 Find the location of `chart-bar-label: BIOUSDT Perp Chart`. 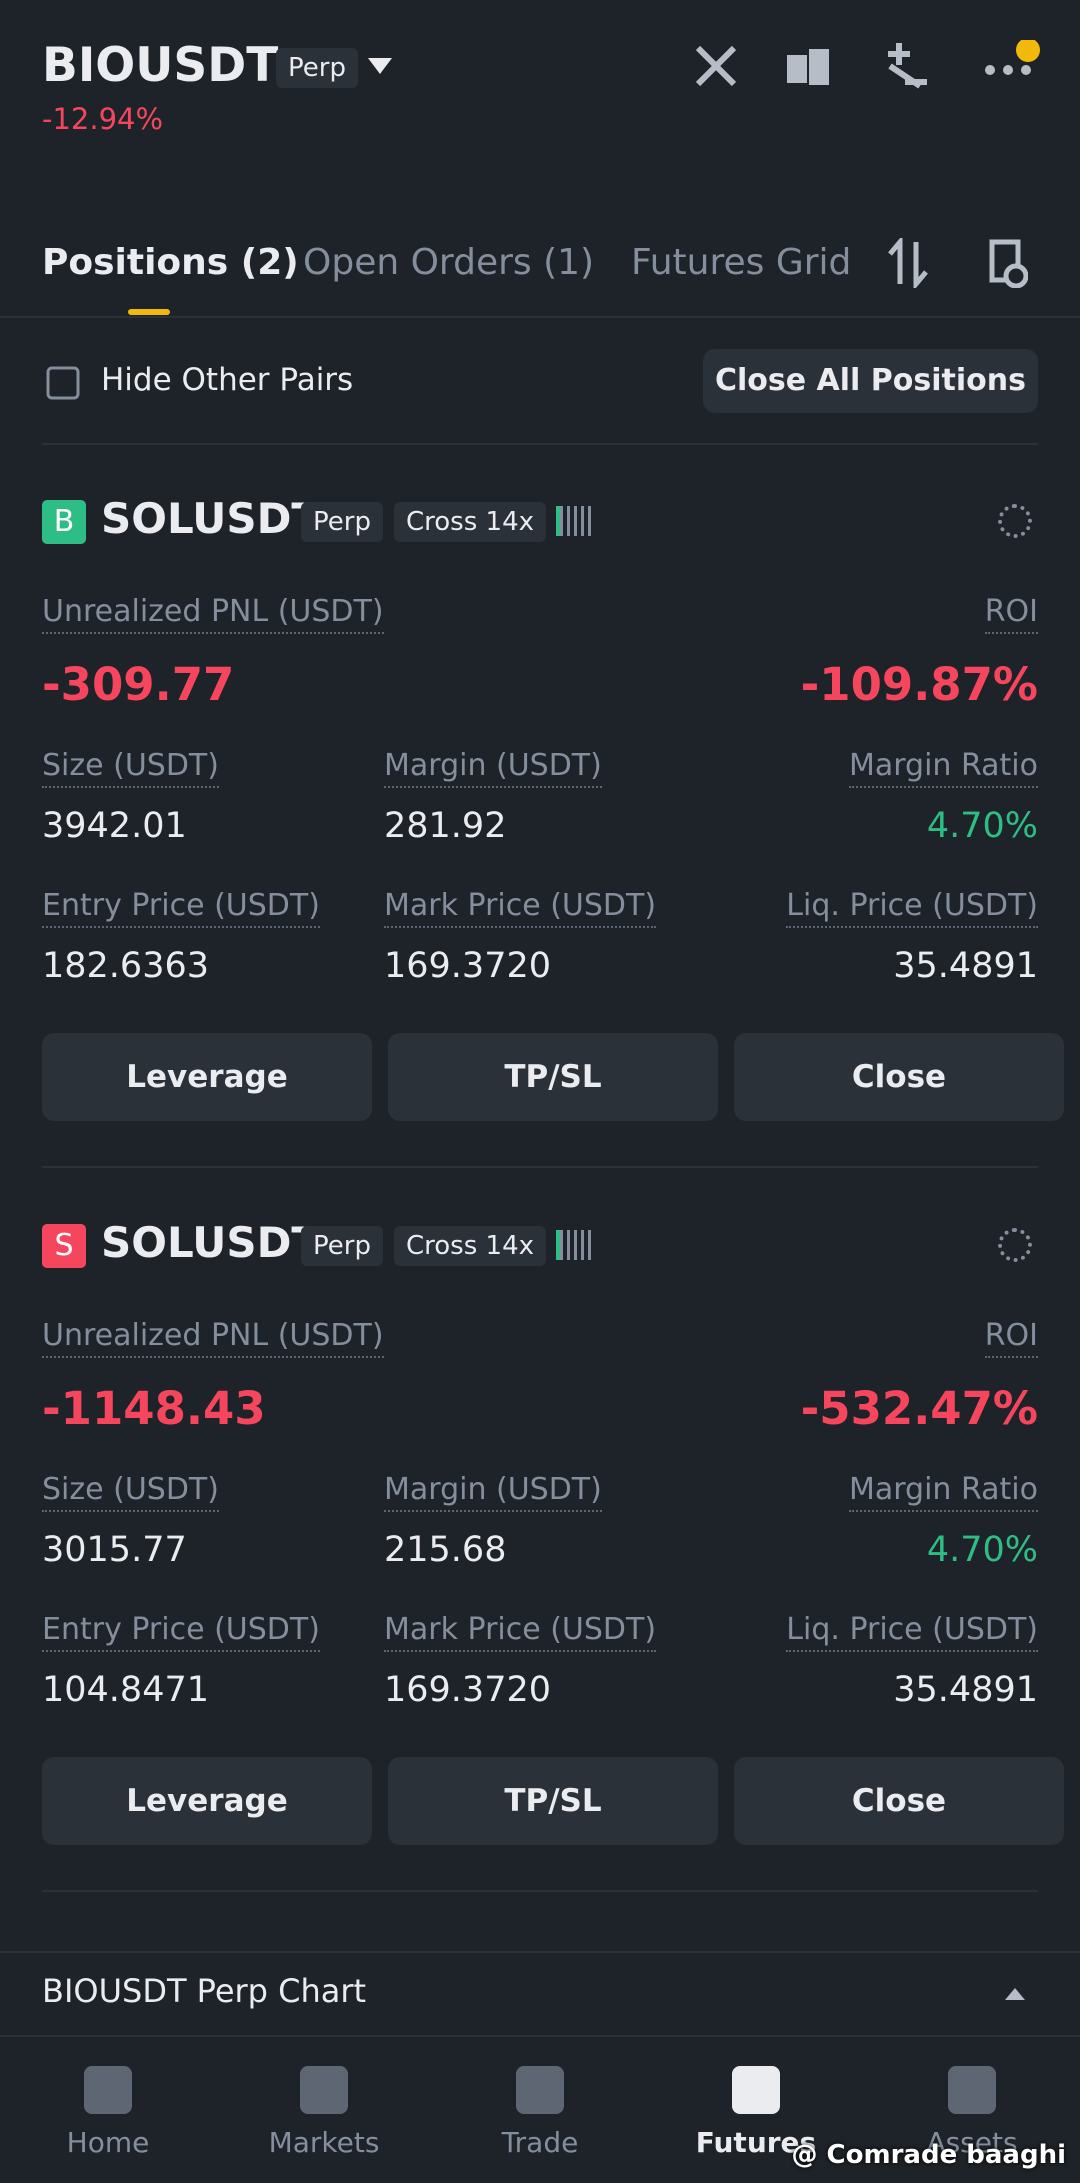

chart-bar-label: BIOUSDT Perp Chart is located at coordinates (204, 1991).